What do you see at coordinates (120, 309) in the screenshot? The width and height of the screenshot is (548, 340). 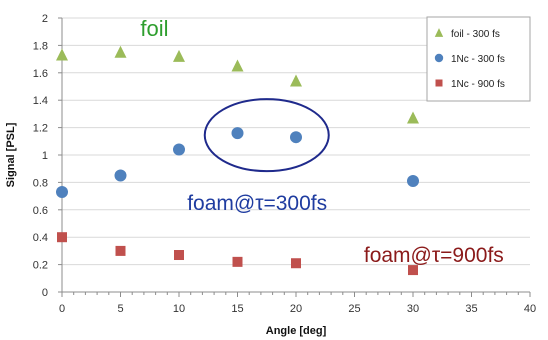 I see `x-tick-label: 5` at bounding box center [120, 309].